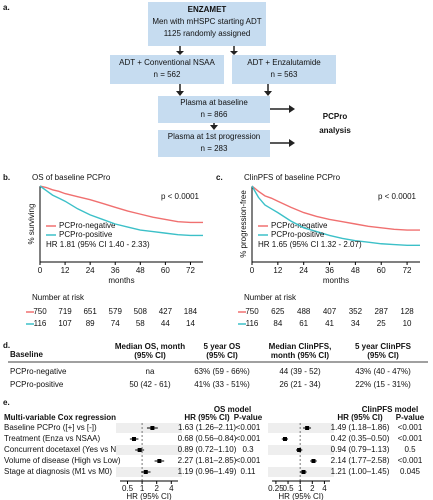 The height and width of the screenshot is (500, 433). Describe the element at coordinates (223, 346) in the screenshot. I see `table-header: 5 year OS` at that location.